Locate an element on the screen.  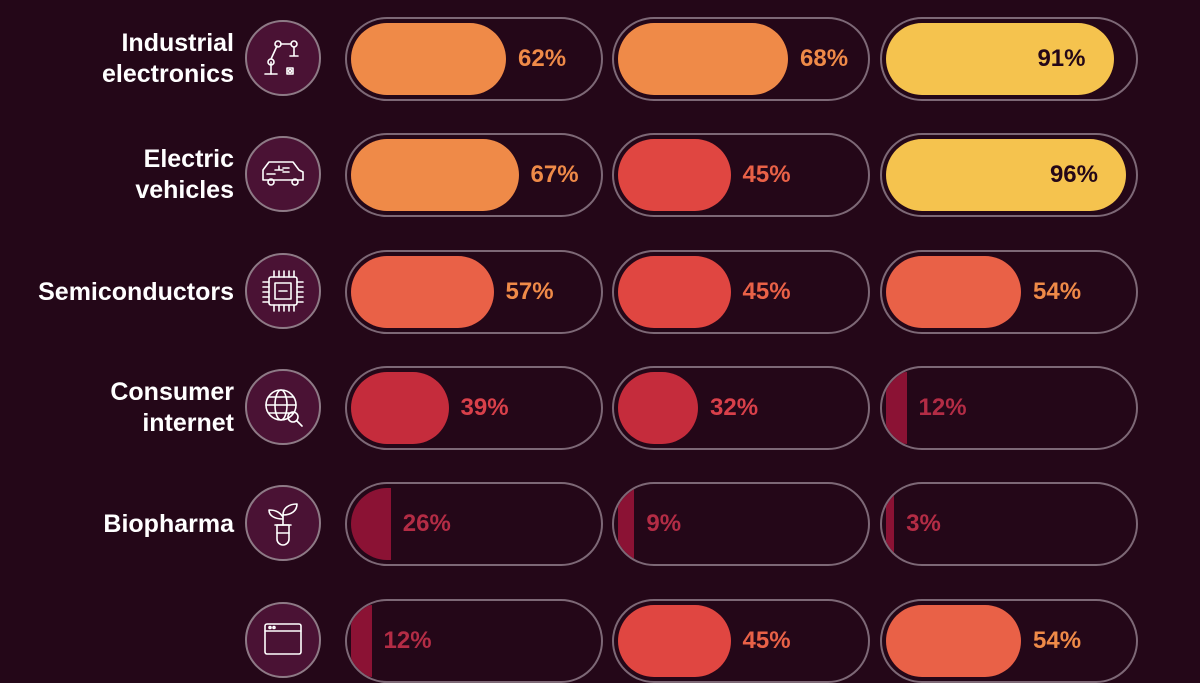
value-label: 32% is located at coordinates (734, 407).